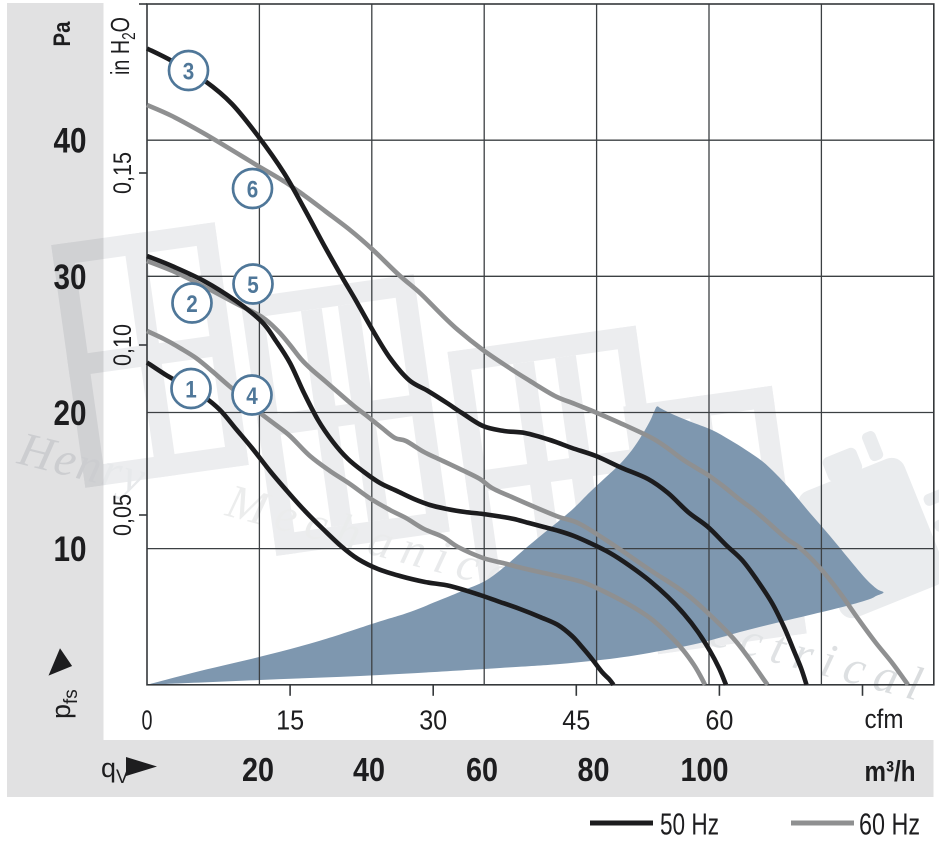  Describe the element at coordinates (147, 720) in the screenshot. I see `svg-text: 0` at that location.